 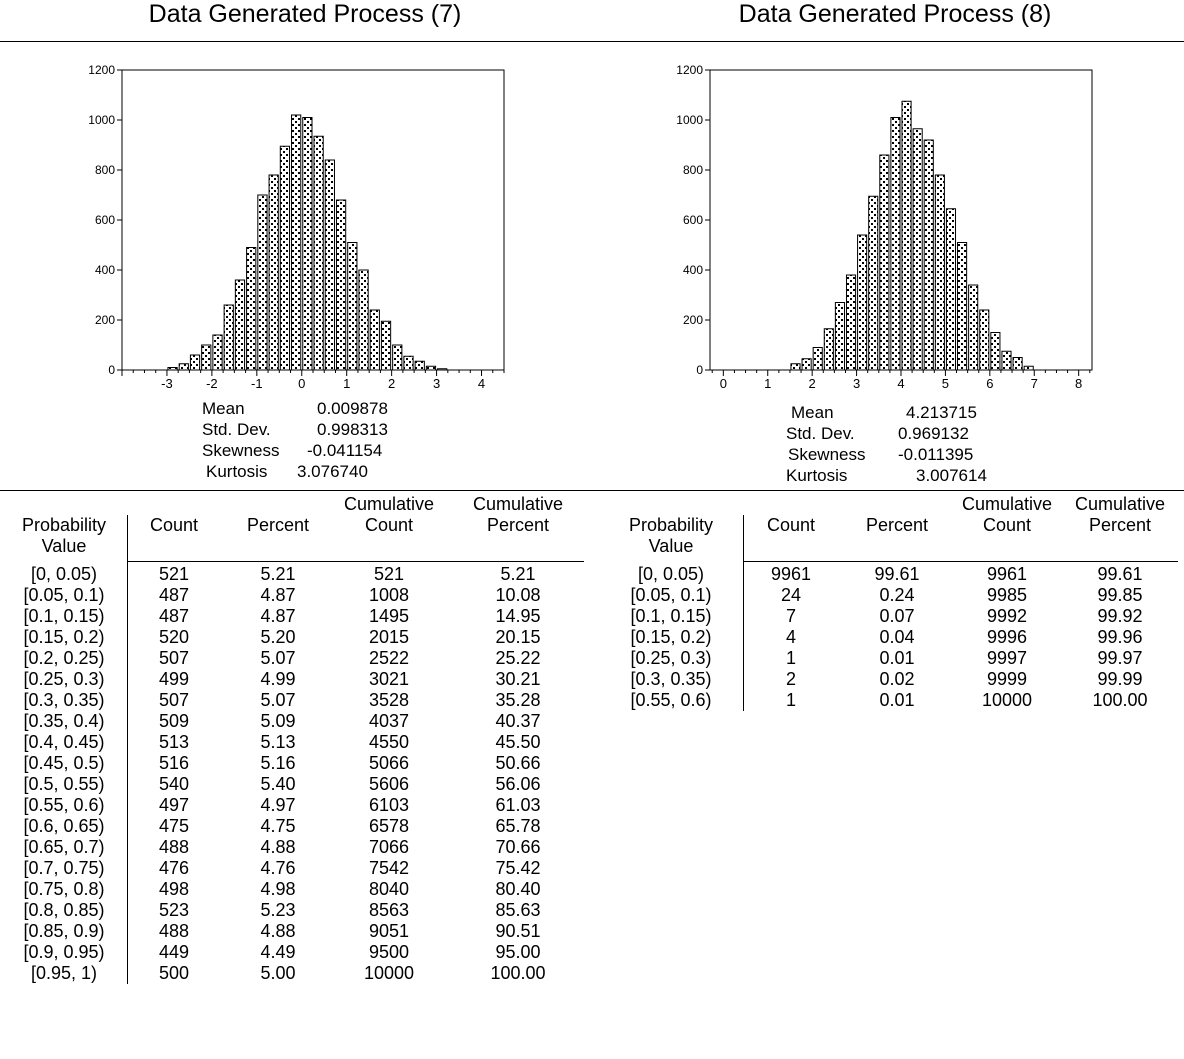 I want to click on table-cell: 0.04, so click(x=897, y=637).